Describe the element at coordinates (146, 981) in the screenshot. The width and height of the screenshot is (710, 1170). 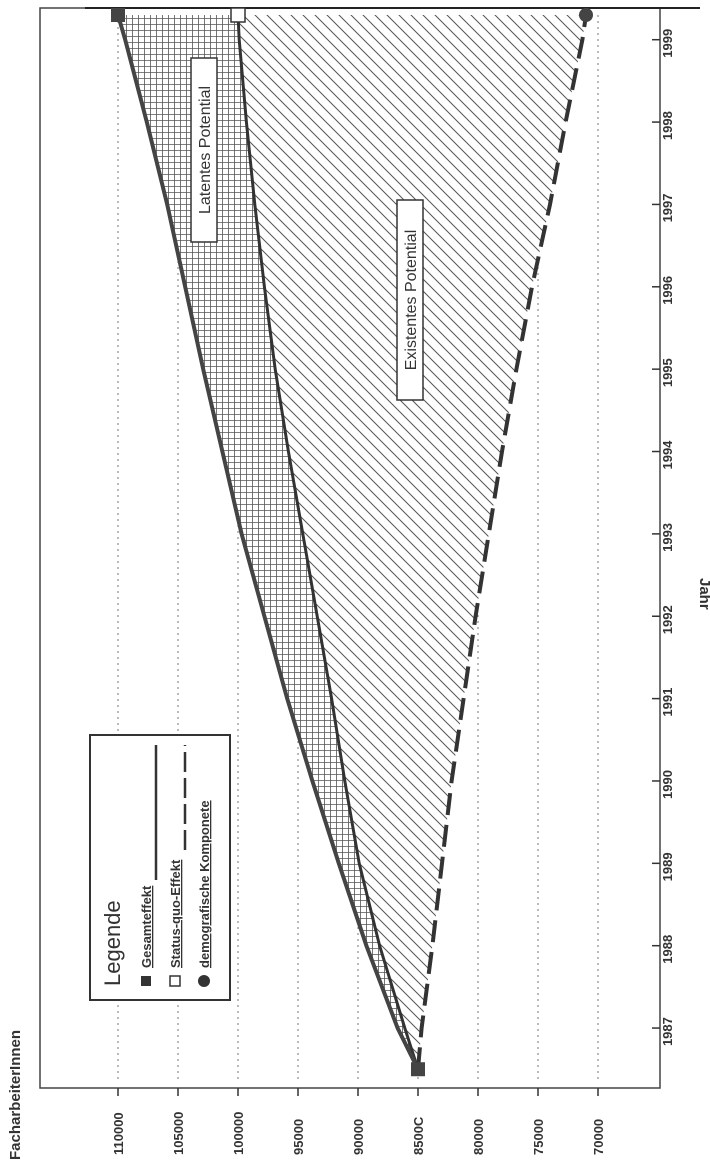
I see `legend-marker-gesamt` at that location.